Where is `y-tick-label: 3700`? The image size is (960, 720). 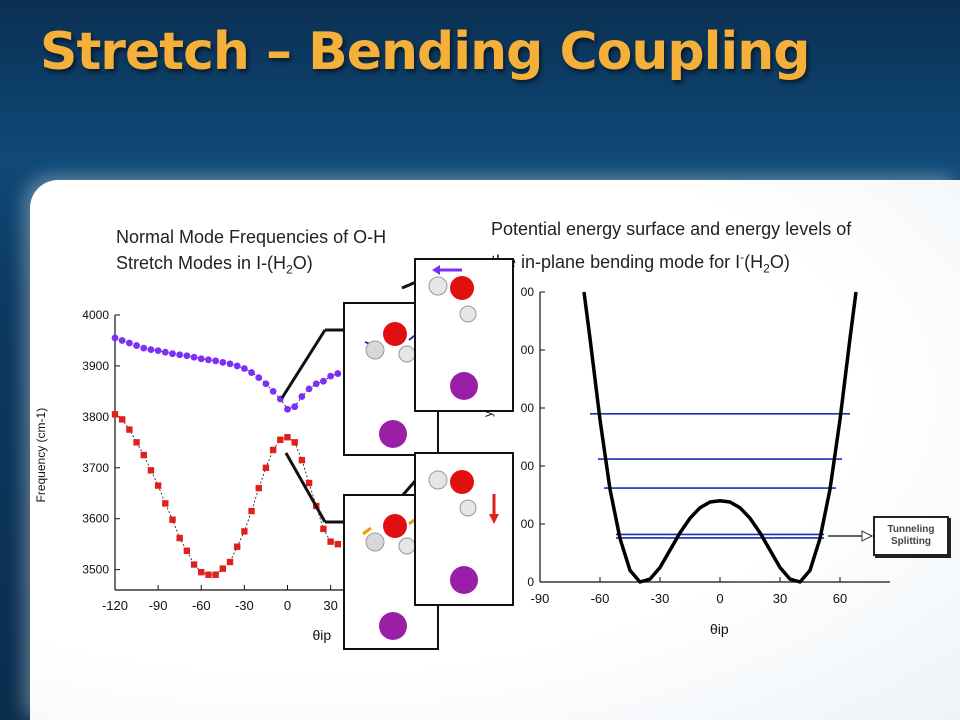
y-tick-label: 3700 is located at coordinates (95, 468).